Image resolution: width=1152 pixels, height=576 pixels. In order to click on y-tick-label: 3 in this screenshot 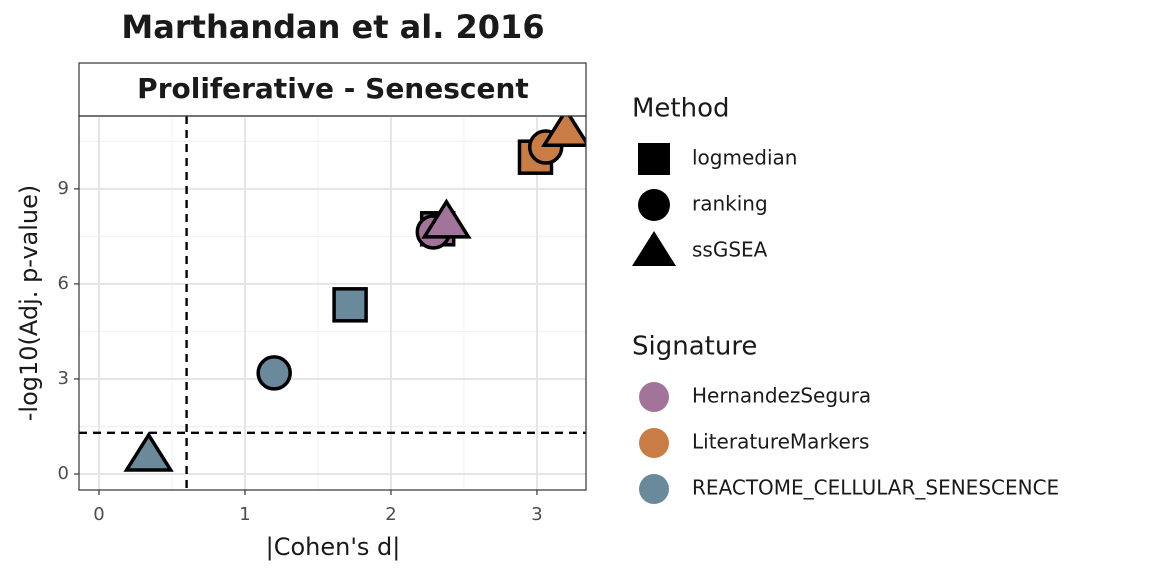, I will do `click(63, 378)`.